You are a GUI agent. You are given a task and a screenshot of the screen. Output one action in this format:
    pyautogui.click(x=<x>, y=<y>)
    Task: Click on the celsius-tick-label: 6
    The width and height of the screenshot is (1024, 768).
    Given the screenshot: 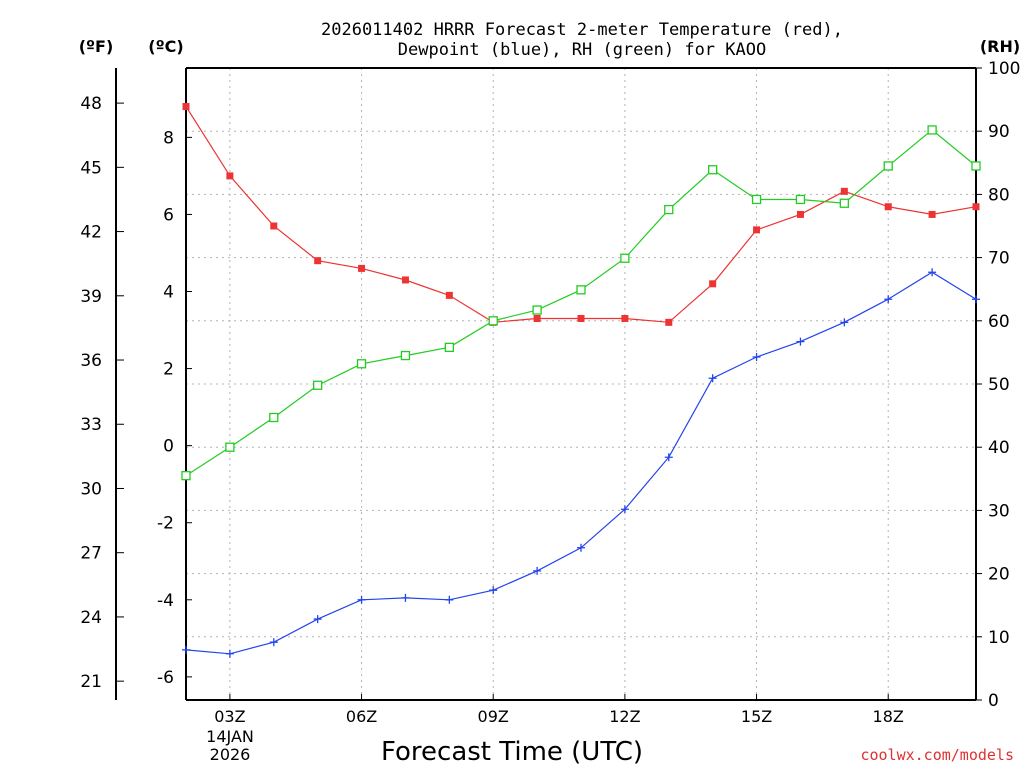 What is the action you would take?
    pyautogui.click(x=168, y=215)
    